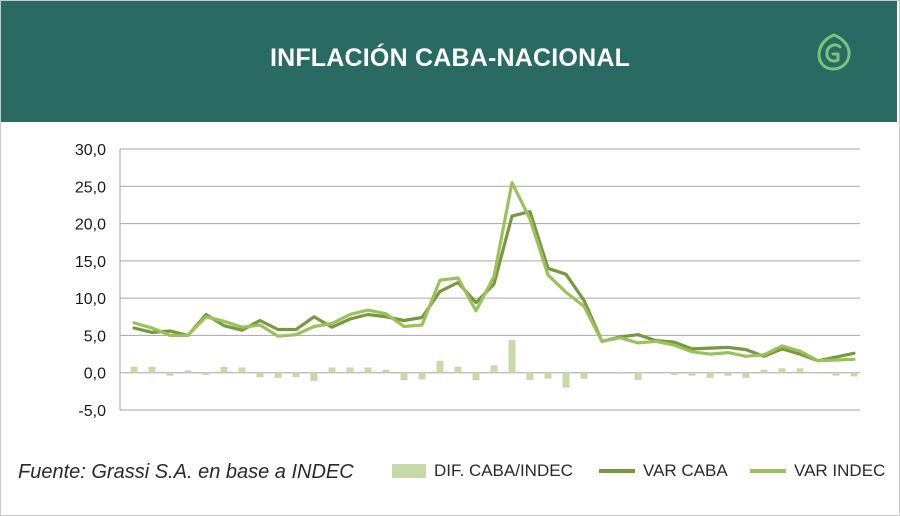 The width and height of the screenshot is (900, 516). I want to click on y-tick-label: 20,0, so click(90, 225).